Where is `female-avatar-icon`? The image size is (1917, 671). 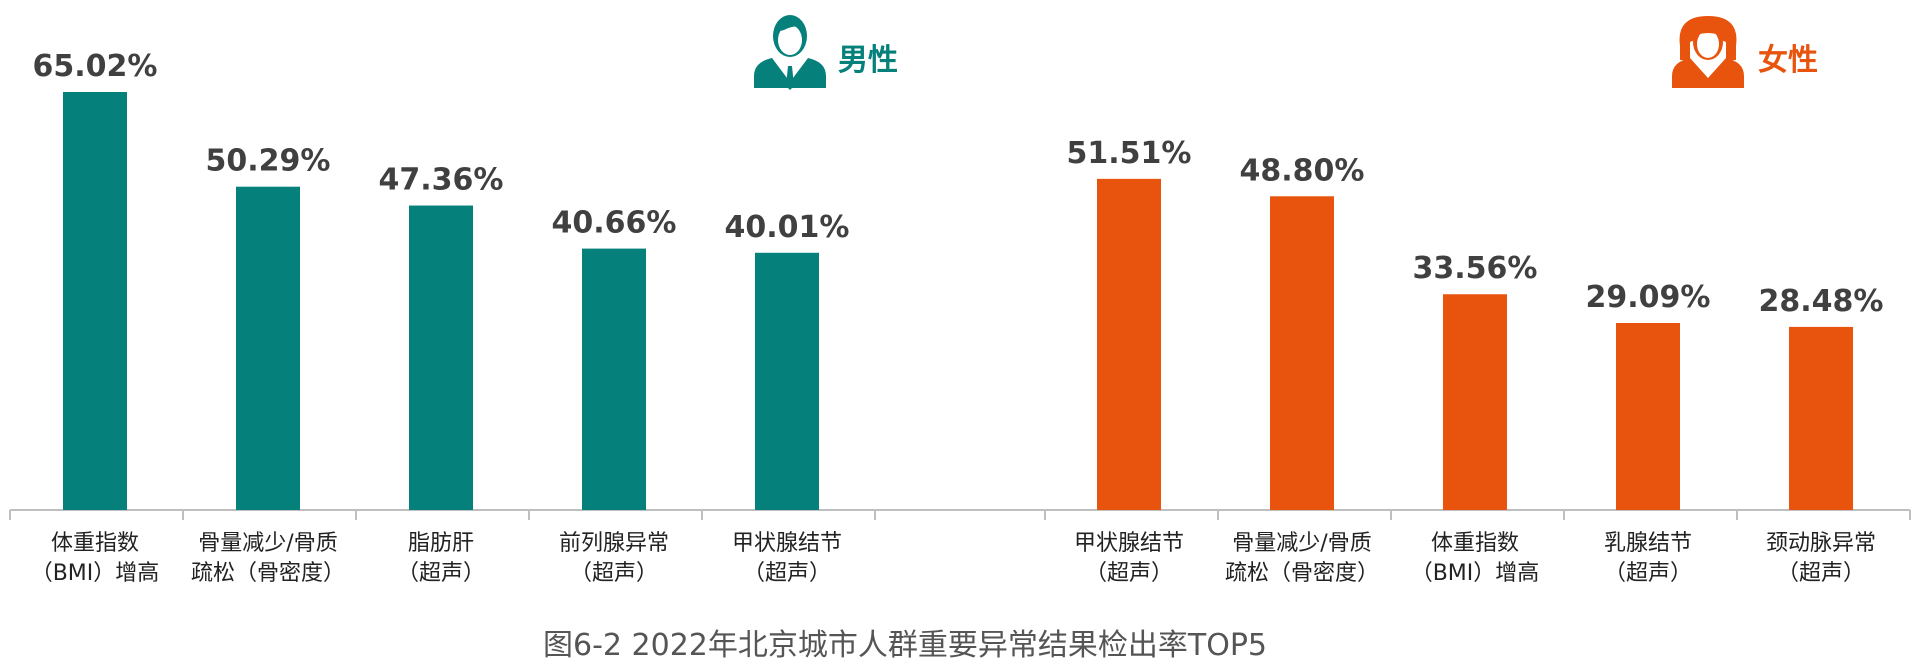
female-avatar-icon is located at coordinates (1708, 52).